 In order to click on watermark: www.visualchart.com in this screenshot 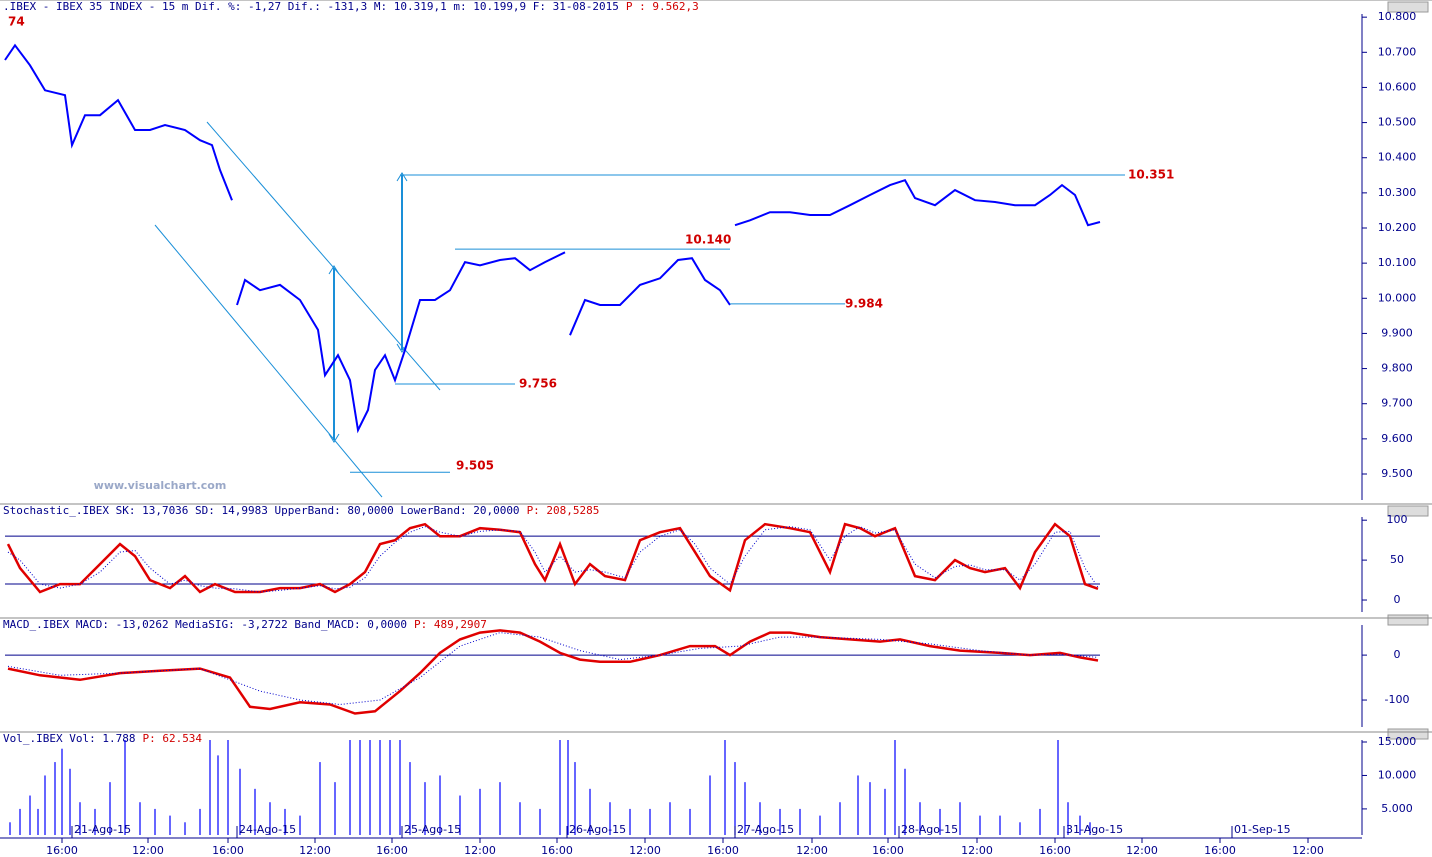, I will do `click(160, 485)`.